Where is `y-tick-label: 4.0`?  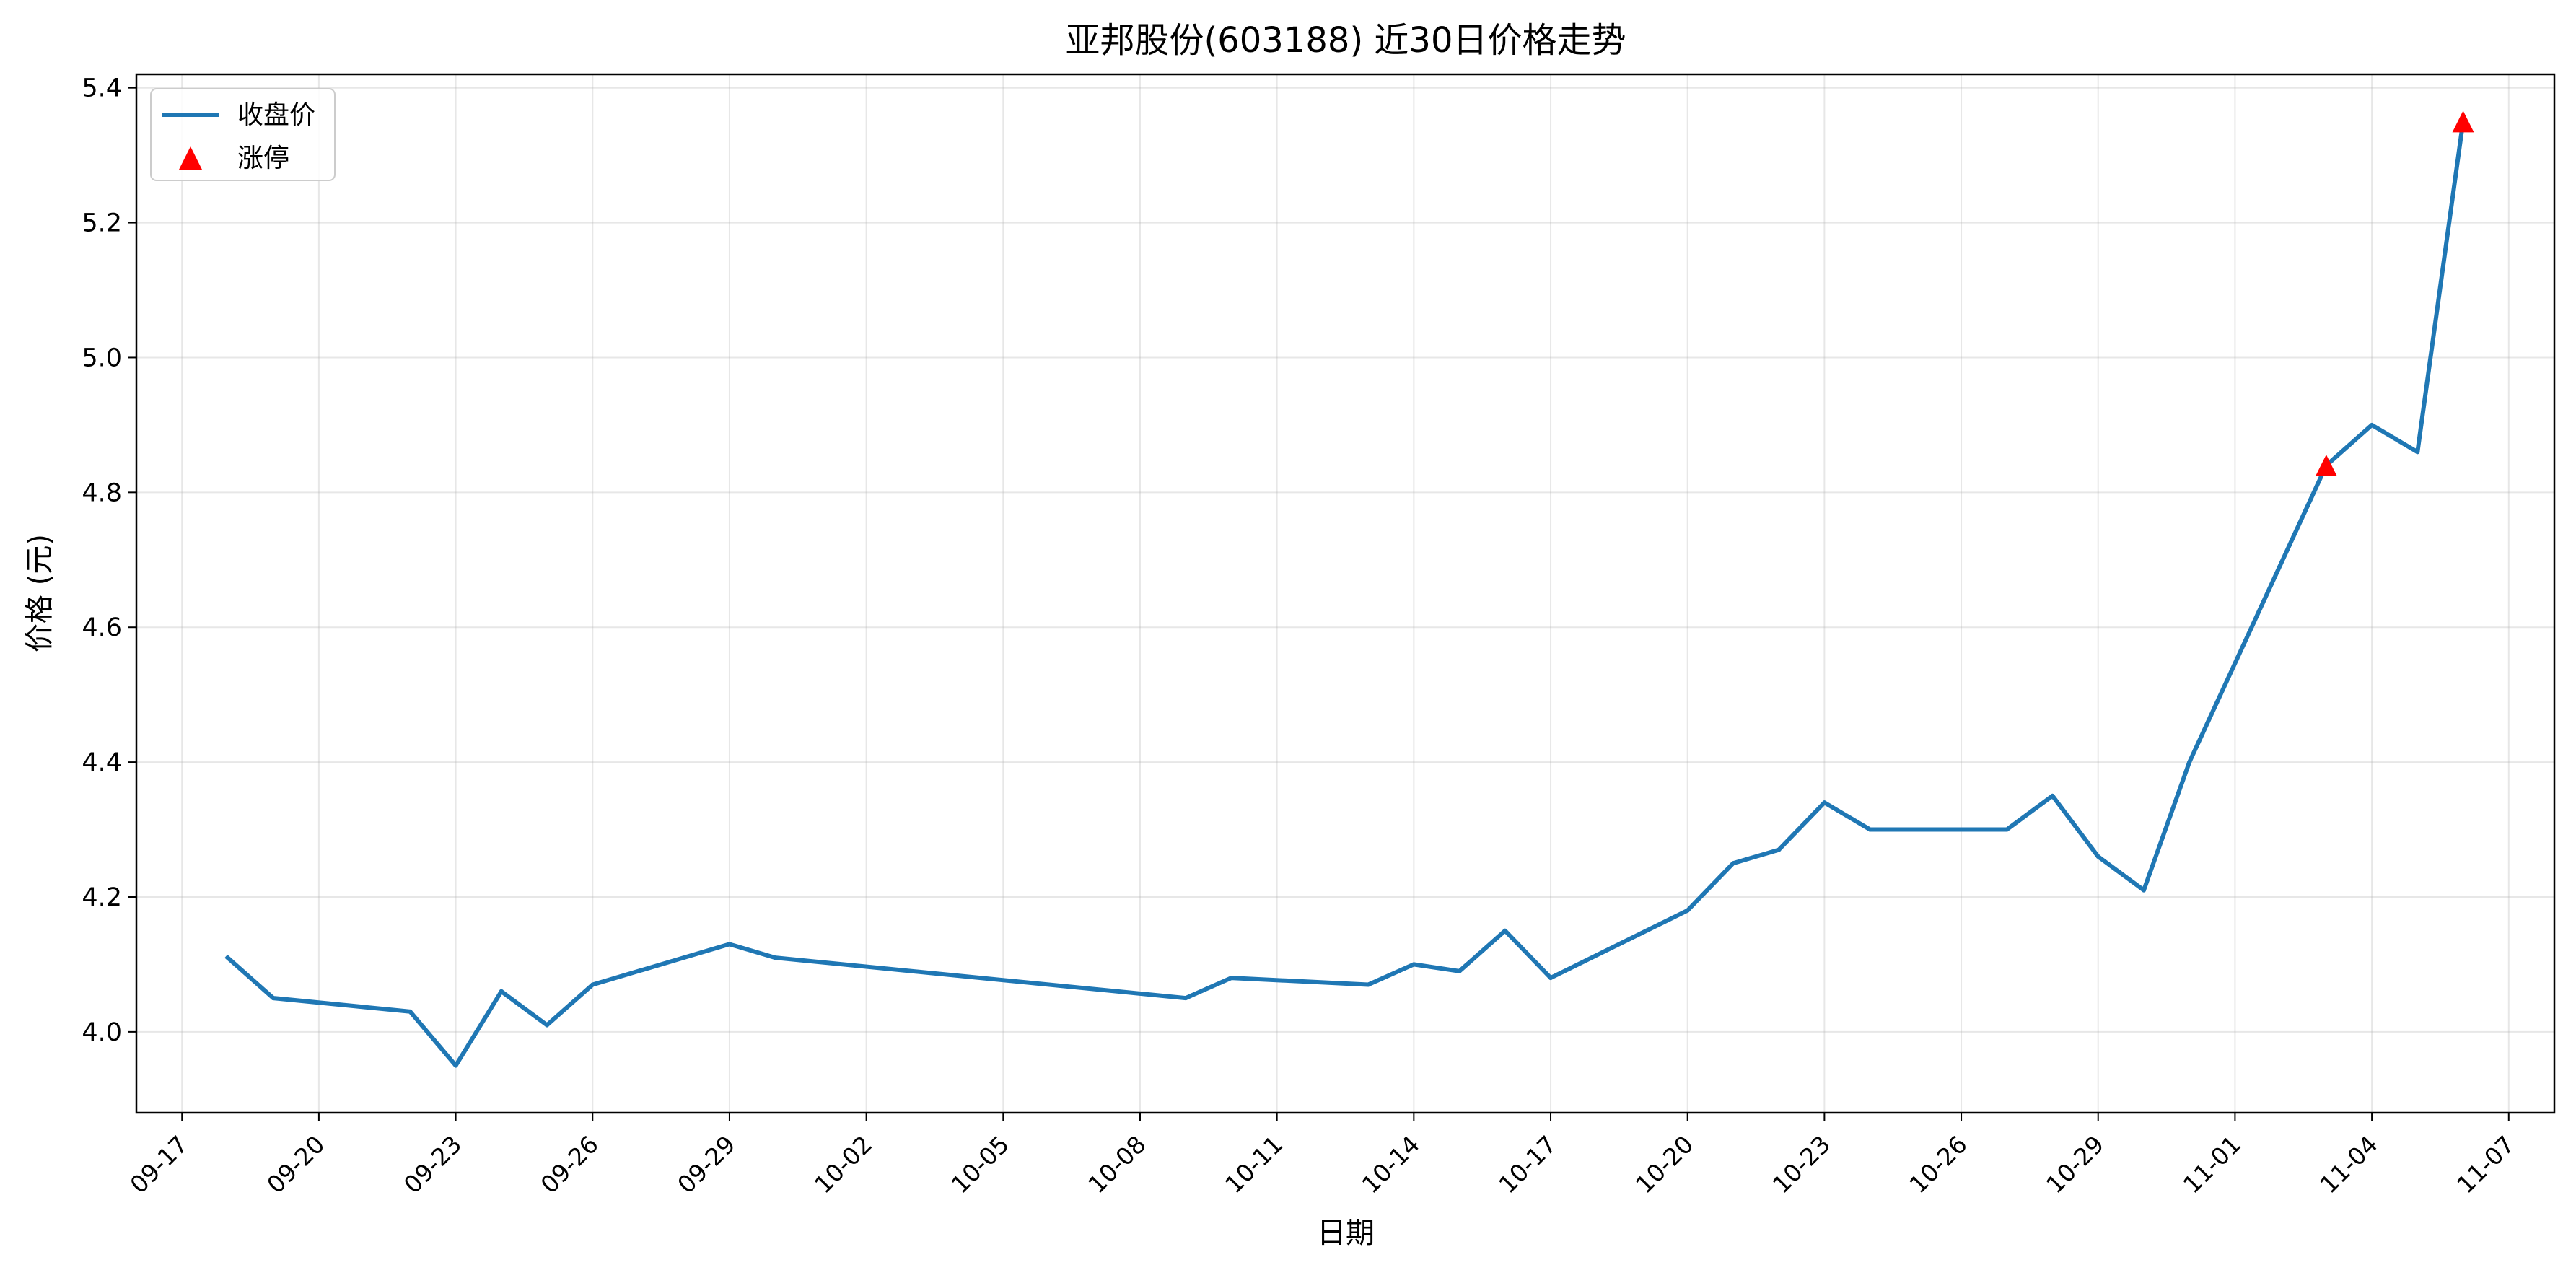
y-tick-label: 4.0 is located at coordinates (102, 1032).